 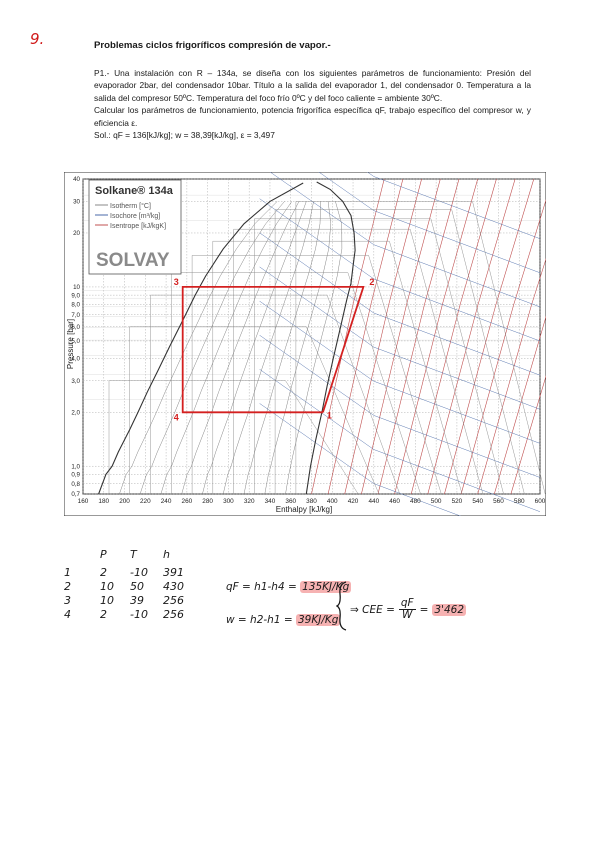 What do you see at coordinates (139, 614) in the screenshot?
I see `cell-t: -10` at bounding box center [139, 614].